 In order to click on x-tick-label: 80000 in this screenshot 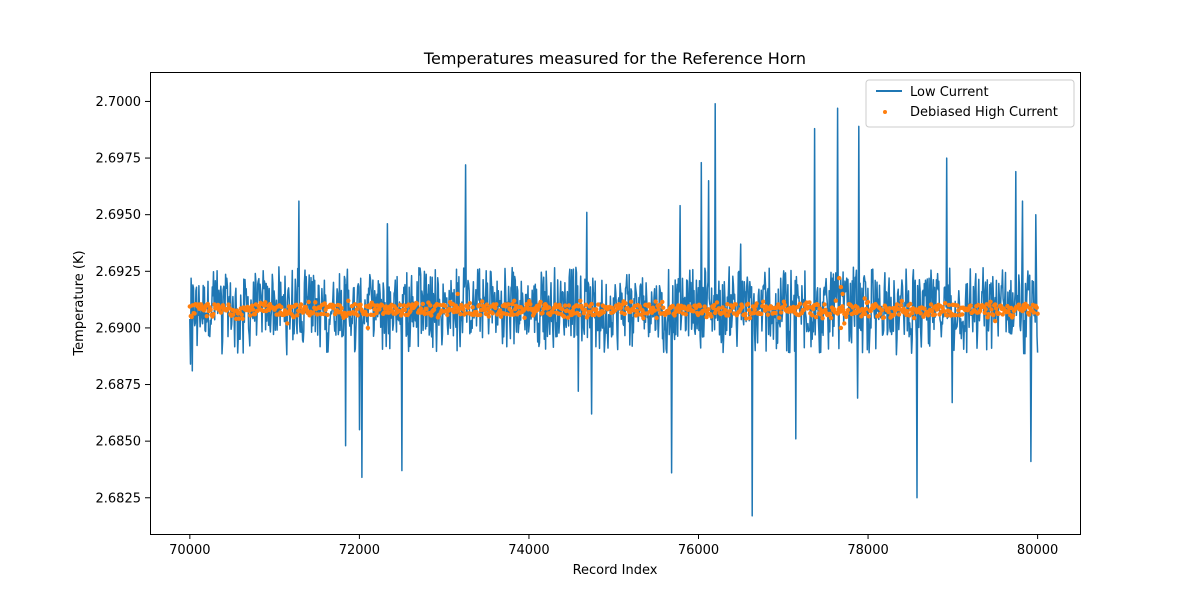, I will do `click(1037, 550)`.